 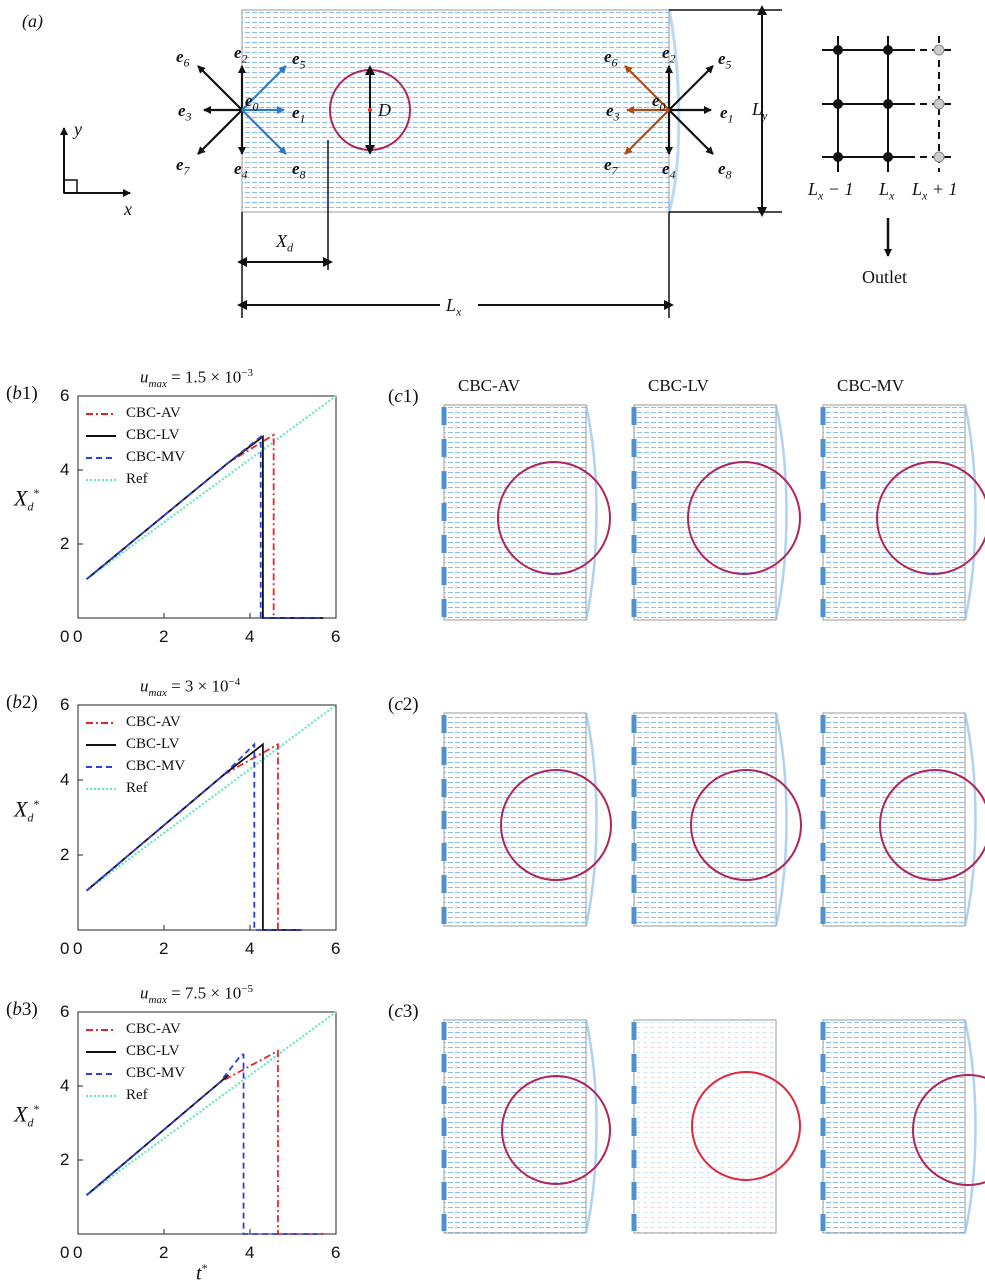 What do you see at coordinates (65, 543) in the screenshot?
I see `y-tick-label: 2` at bounding box center [65, 543].